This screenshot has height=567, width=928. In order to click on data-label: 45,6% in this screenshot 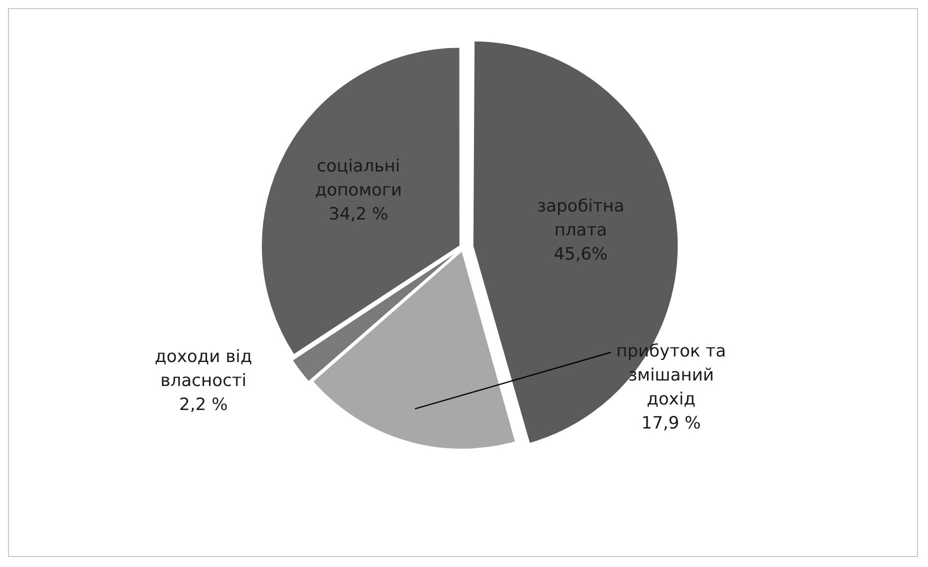, I will do `click(581, 254)`.